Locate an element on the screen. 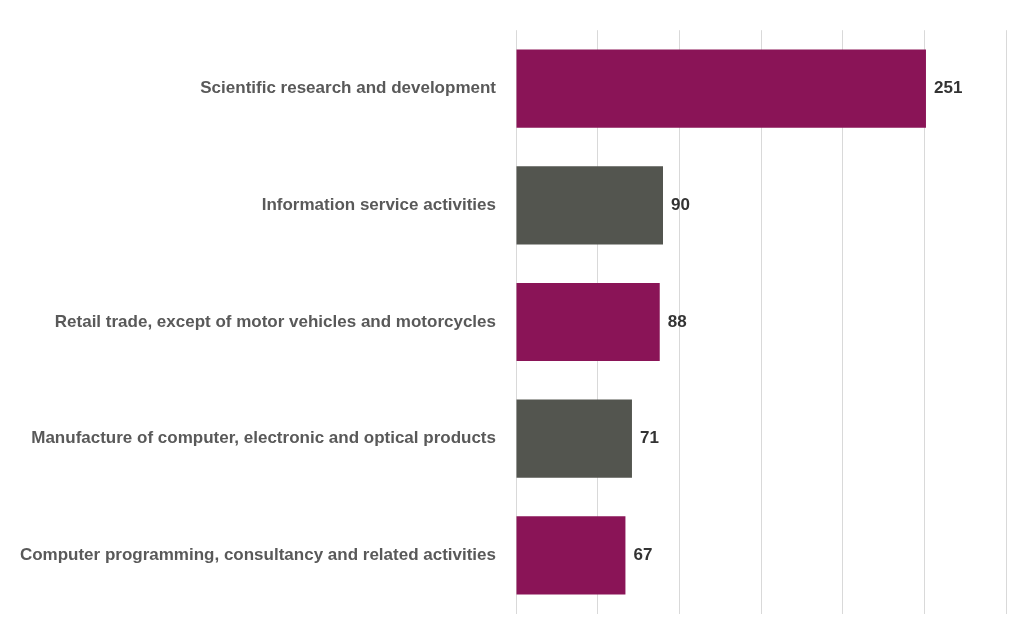  data-label: 88 is located at coordinates (677, 321).